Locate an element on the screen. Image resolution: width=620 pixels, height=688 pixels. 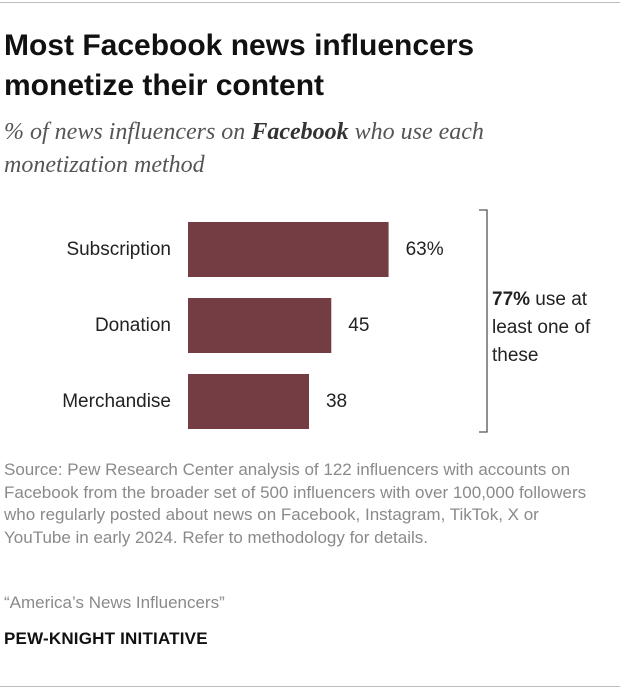
value-label: 45 is located at coordinates (358, 325).